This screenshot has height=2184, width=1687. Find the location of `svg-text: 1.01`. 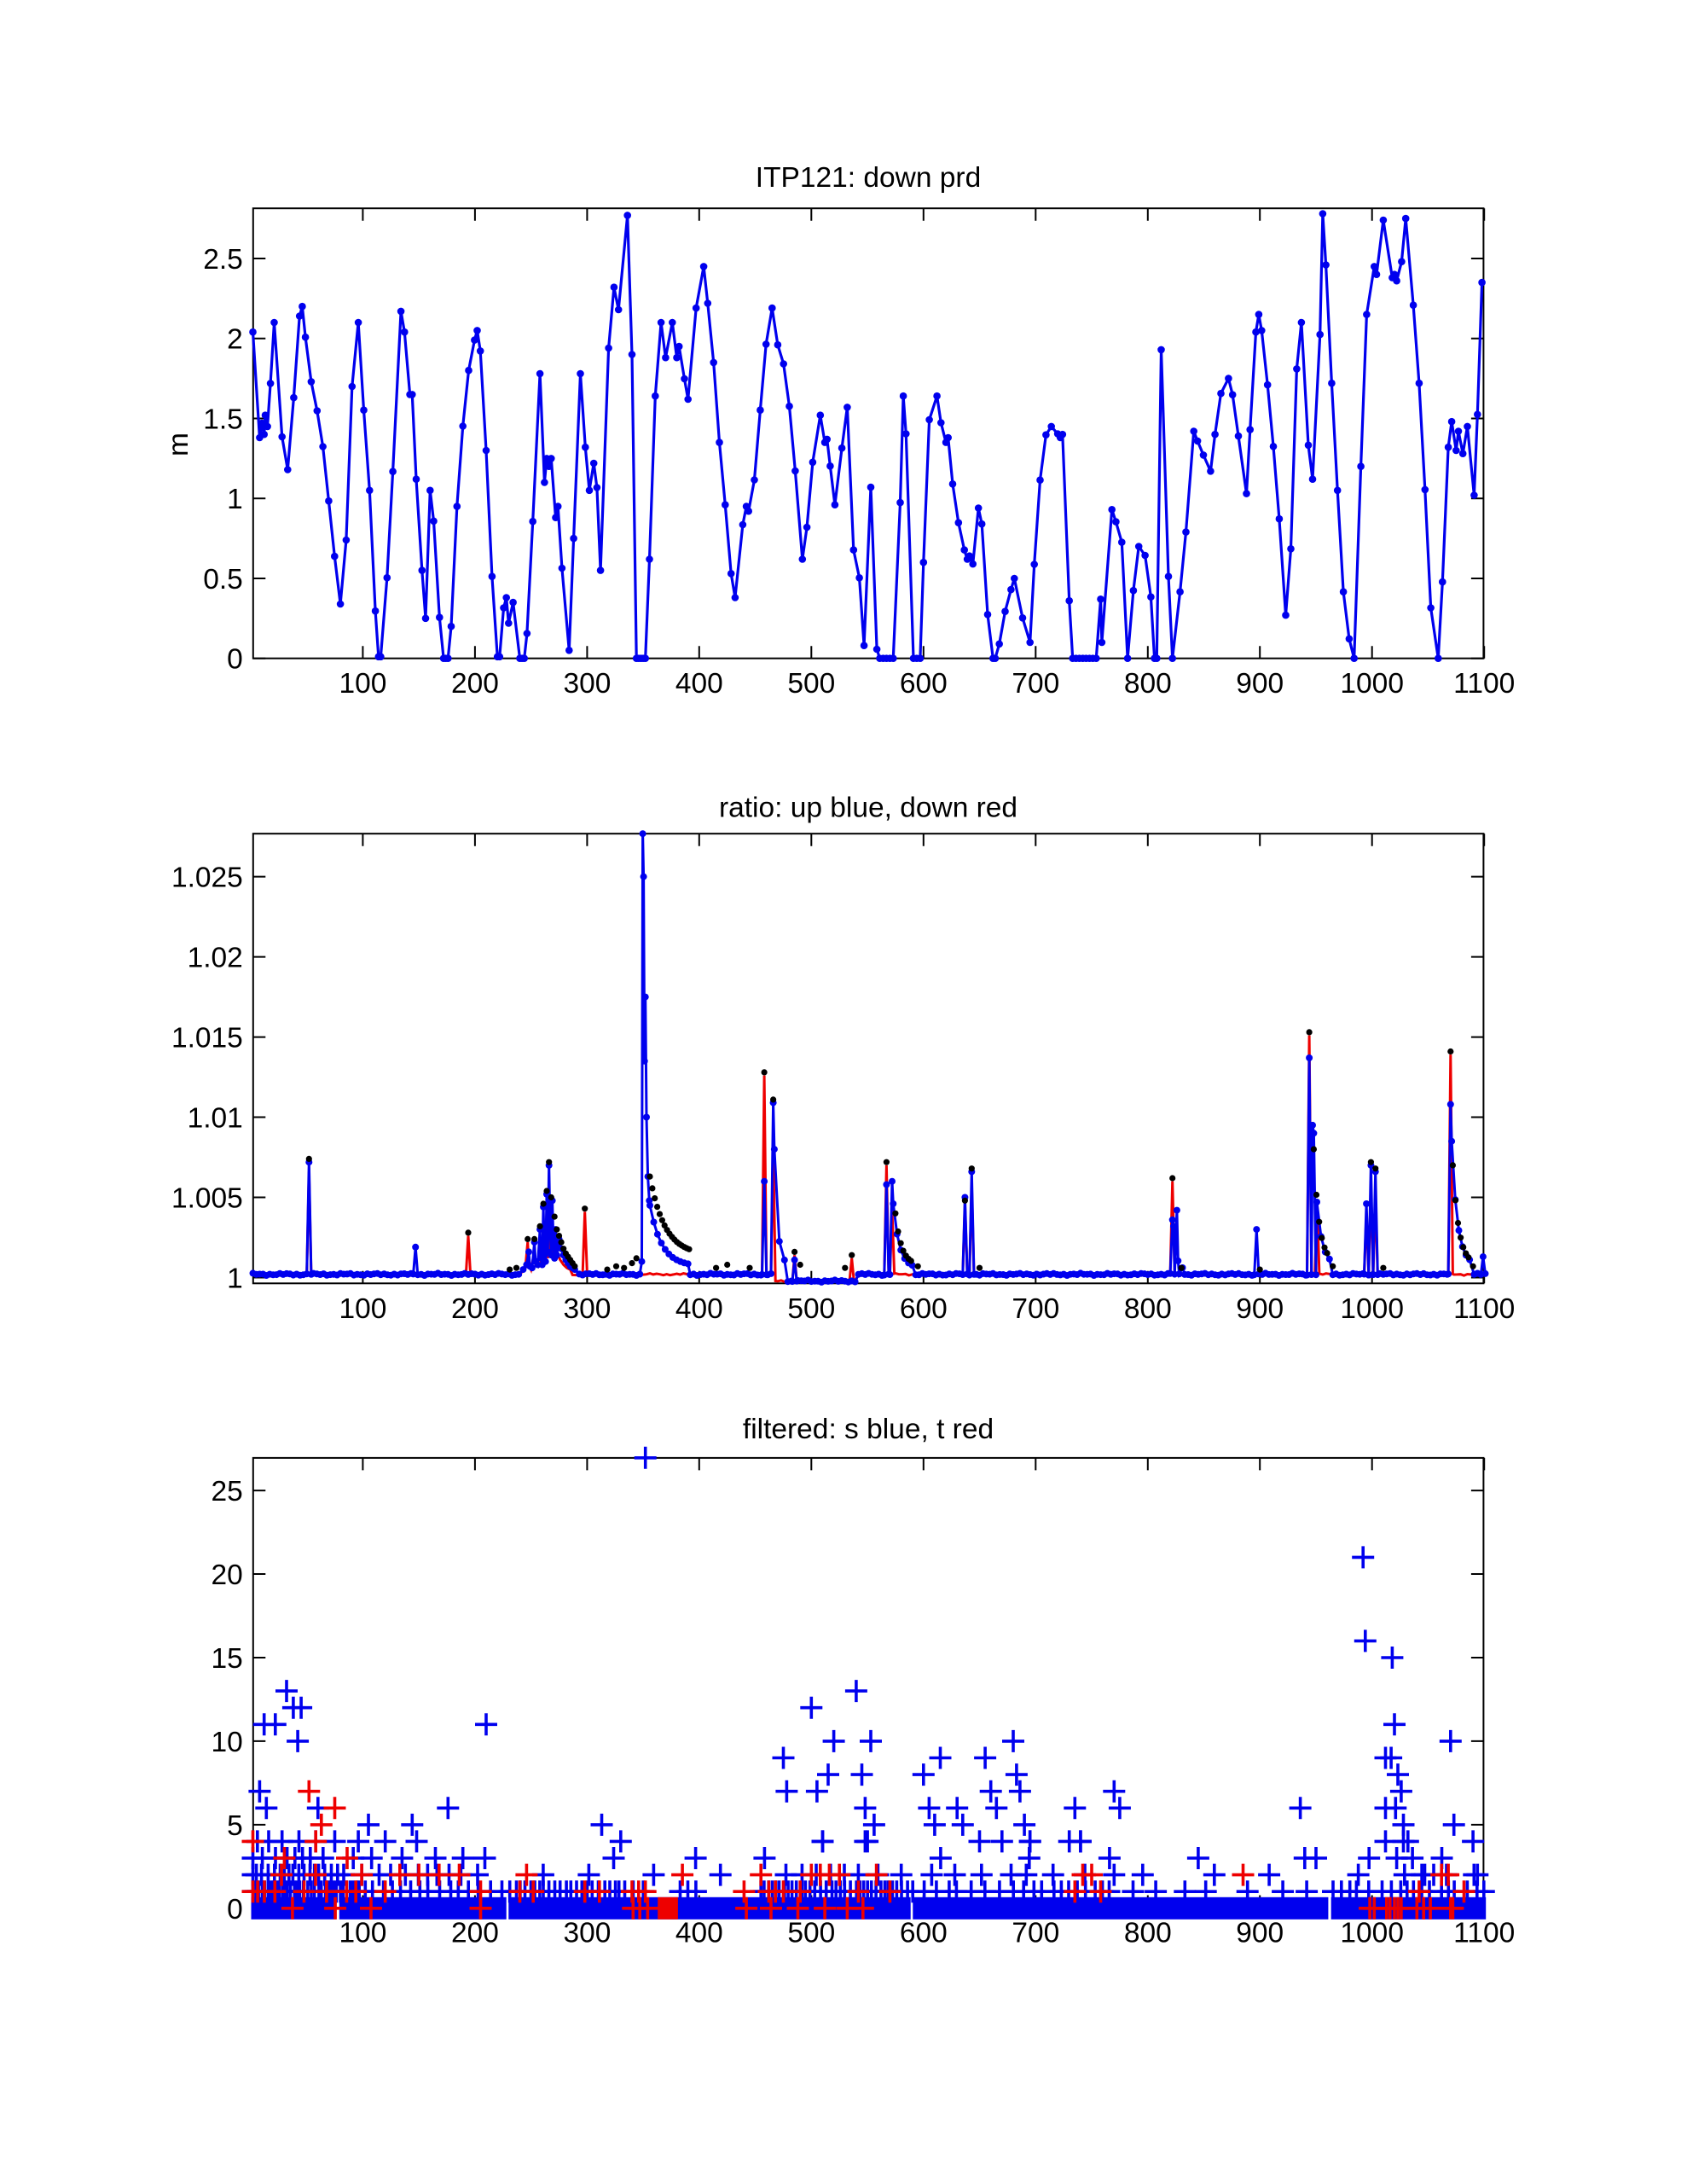

svg-text: 1.01 is located at coordinates (215, 1119).